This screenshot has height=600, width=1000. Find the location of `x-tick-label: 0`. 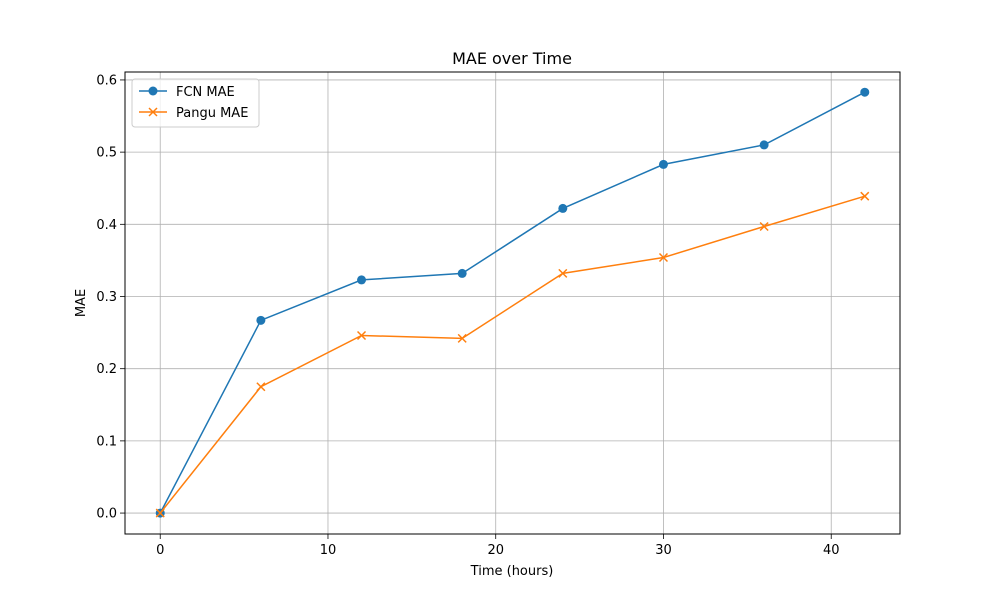

x-tick-label: 0 is located at coordinates (160, 550).